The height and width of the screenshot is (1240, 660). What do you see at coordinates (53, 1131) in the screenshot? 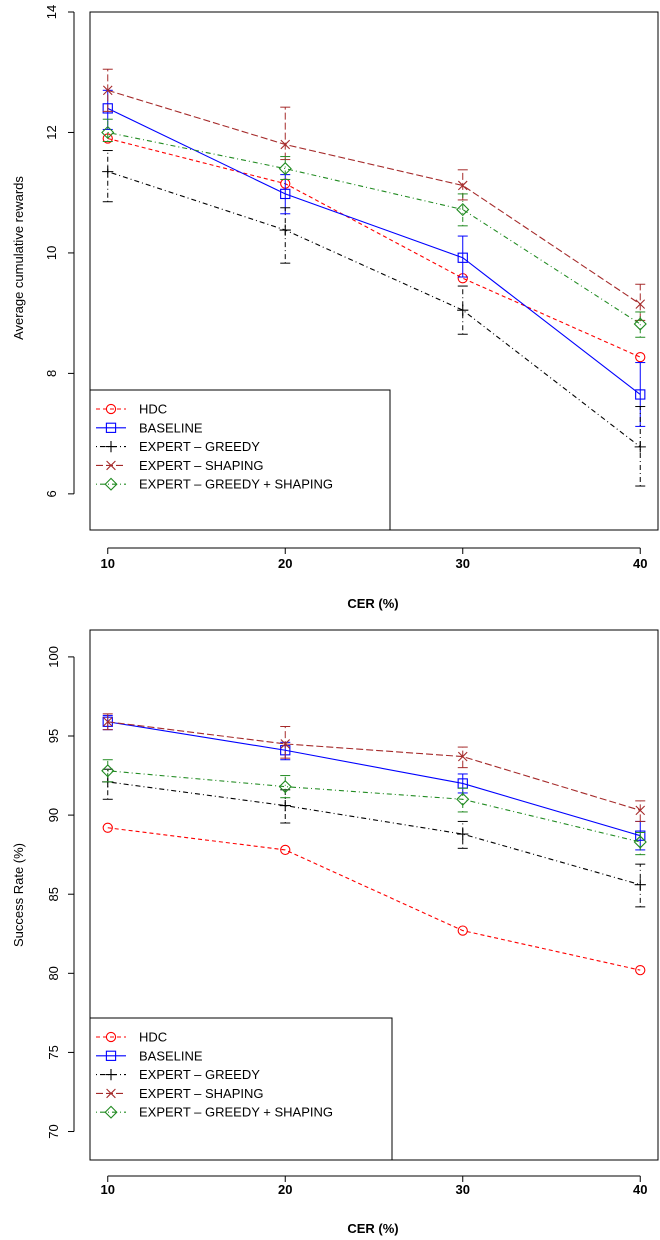
I see `y-tick-label: 70` at bounding box center [53, 1131].